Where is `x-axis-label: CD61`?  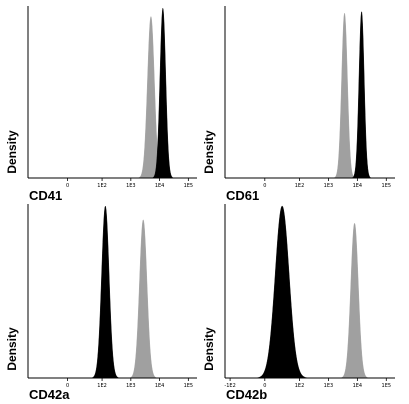
x-axis-label: CD61 is located at coordinates (242, 195).